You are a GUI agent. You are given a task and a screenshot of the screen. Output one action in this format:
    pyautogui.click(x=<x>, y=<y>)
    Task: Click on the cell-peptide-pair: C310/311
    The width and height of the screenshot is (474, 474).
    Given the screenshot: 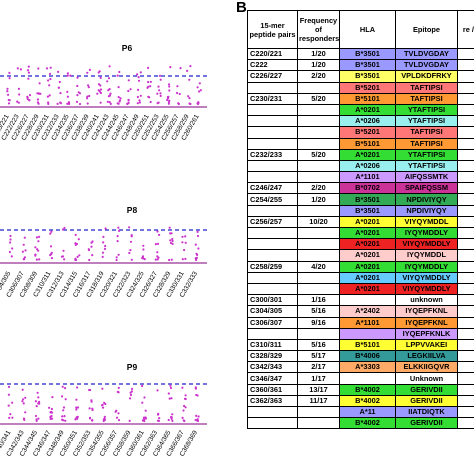 What is the action you would take?
    pyautogui.click(x=272, y=345)
    